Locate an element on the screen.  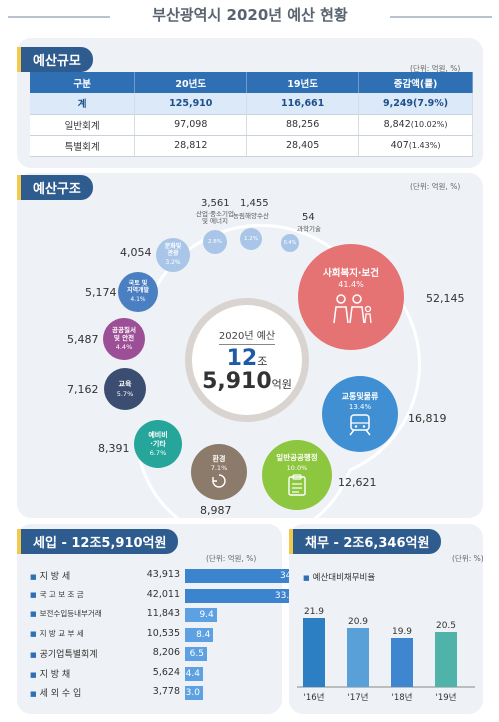
revenue-category-label: ■ 지 방 채 is located at coordinates (82, 673).